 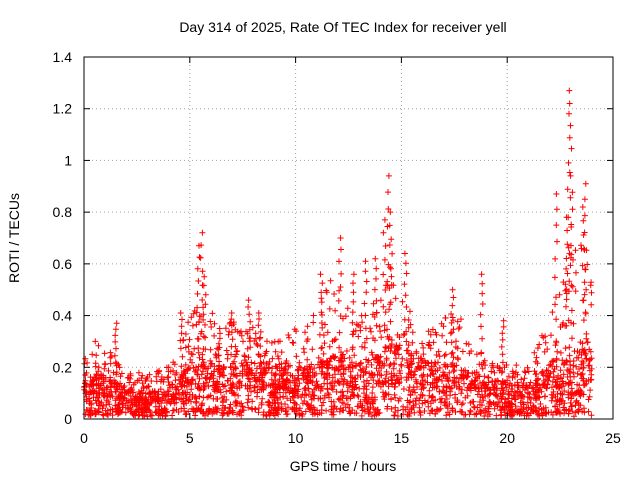 I want to click on x-tick-label: 20, so click(x=507, y=438).